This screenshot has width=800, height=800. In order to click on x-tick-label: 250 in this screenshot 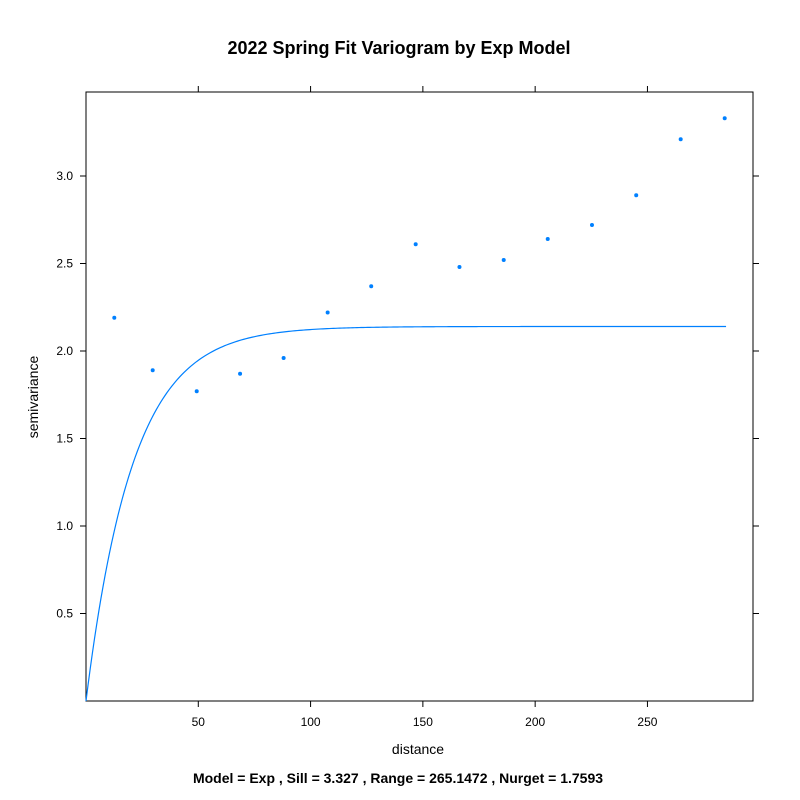, I will do `click(647, 722)`.